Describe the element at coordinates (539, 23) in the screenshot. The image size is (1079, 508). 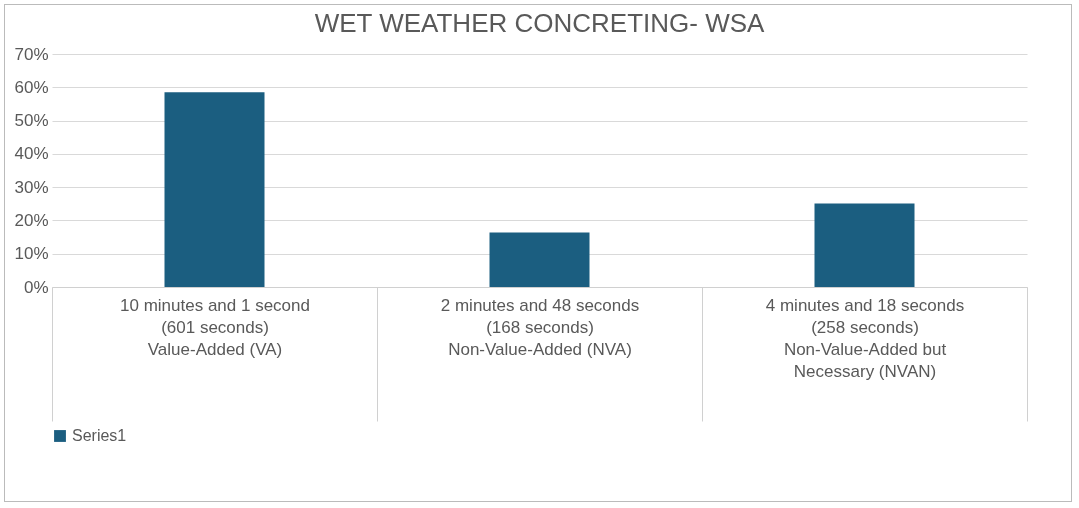
I see `chart-title: WET WEATHER CONCRETING- WSA` at that location.